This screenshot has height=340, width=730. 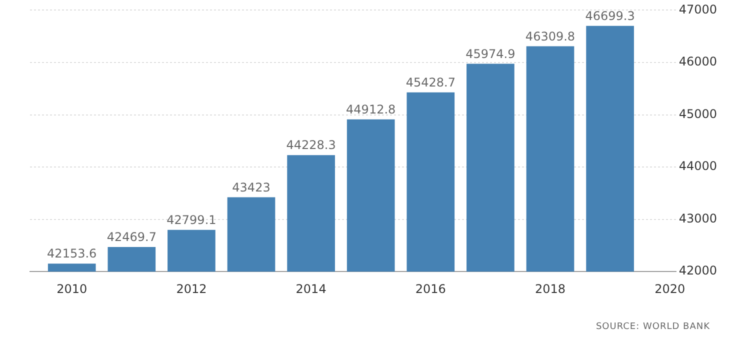 I want to click on y-tick-label: 43000, so click(x=698, y=218).